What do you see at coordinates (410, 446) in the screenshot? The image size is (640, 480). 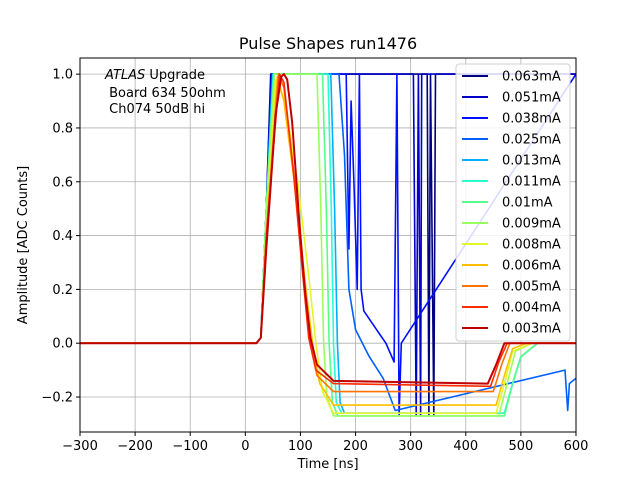 I see `x-tick-label: 300` at bounding box center [410, 446].